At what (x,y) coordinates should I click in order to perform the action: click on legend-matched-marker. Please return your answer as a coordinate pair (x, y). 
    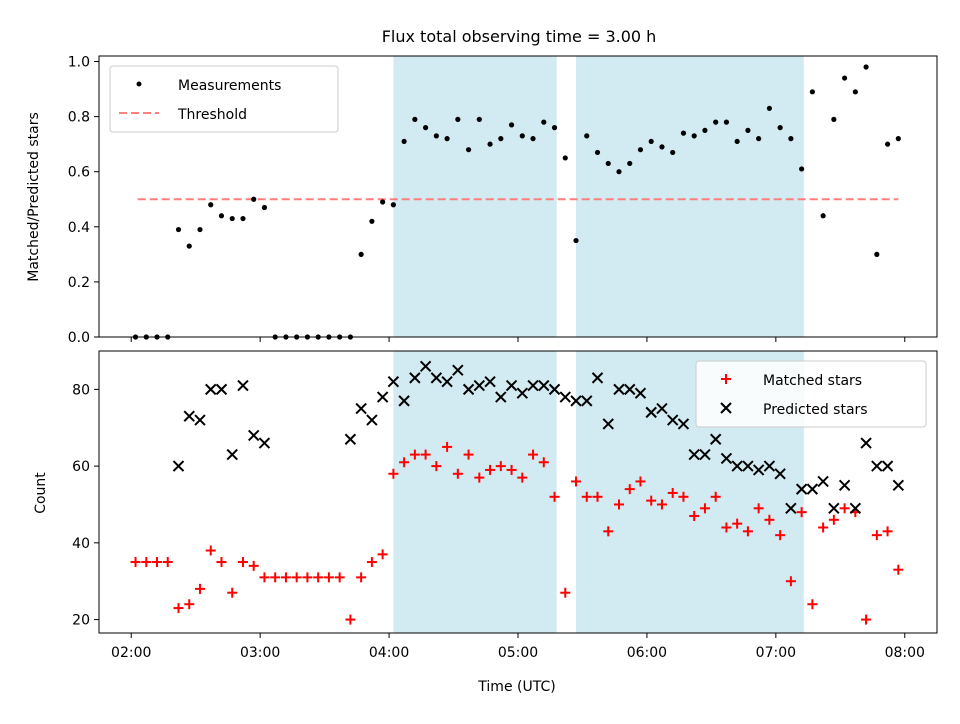
    Looking at the image, I should click on (726, 379).